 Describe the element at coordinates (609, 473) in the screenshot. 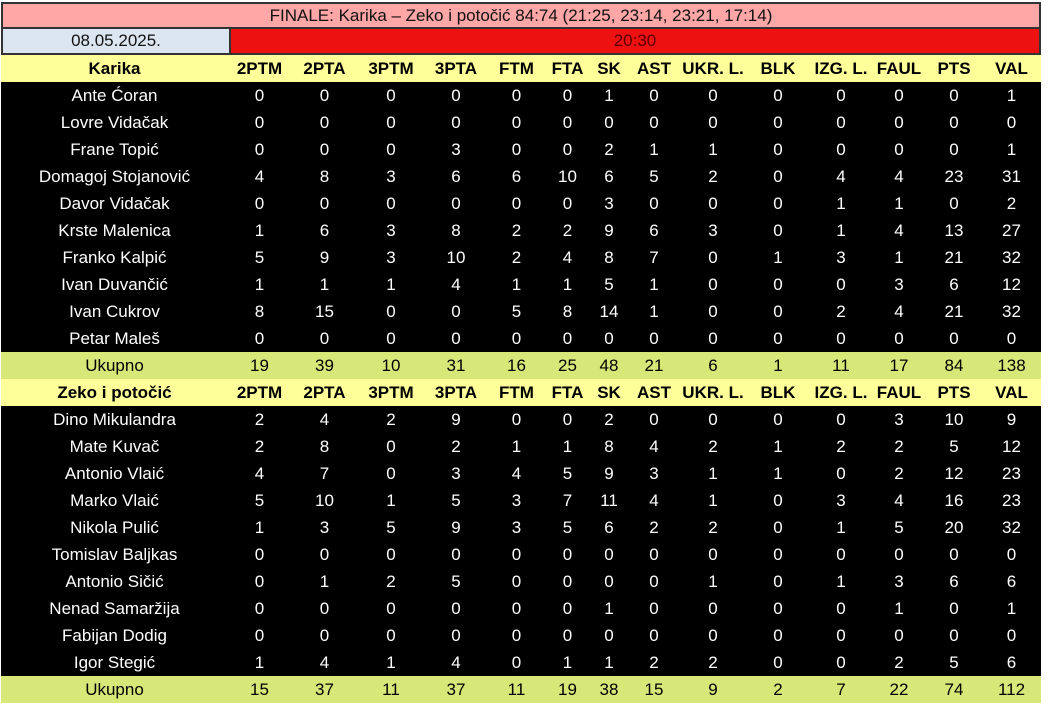

I see `stat-cell: 9` at that location.